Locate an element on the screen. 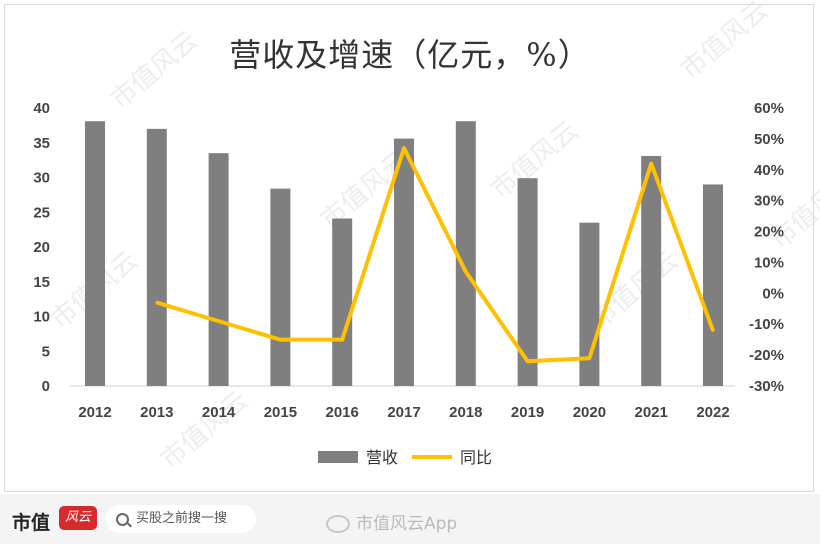 The height and width of the screenshot is (544, 820). weibo-icon is located at coordinates (338, 524).